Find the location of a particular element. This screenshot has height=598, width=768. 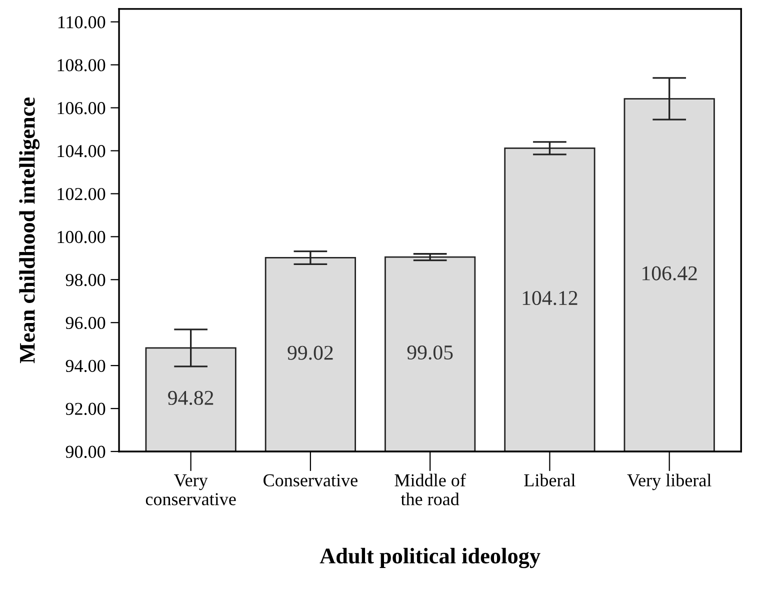

y-tick-label: 102.00 is located at coordinates (82, 194).